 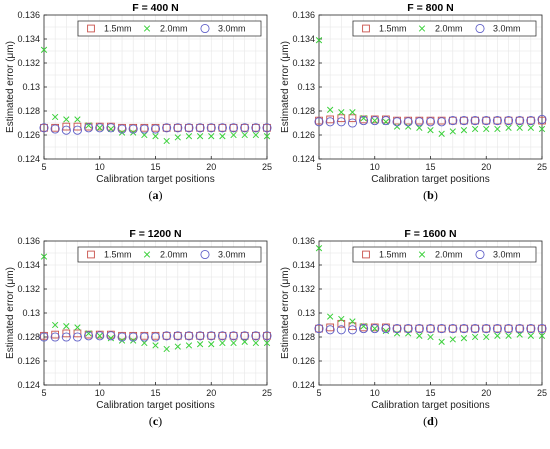 What do you see at coordinates (155, 336) in the screenshot?
I see `series-3.0mm` at bounding box center [155, 336].